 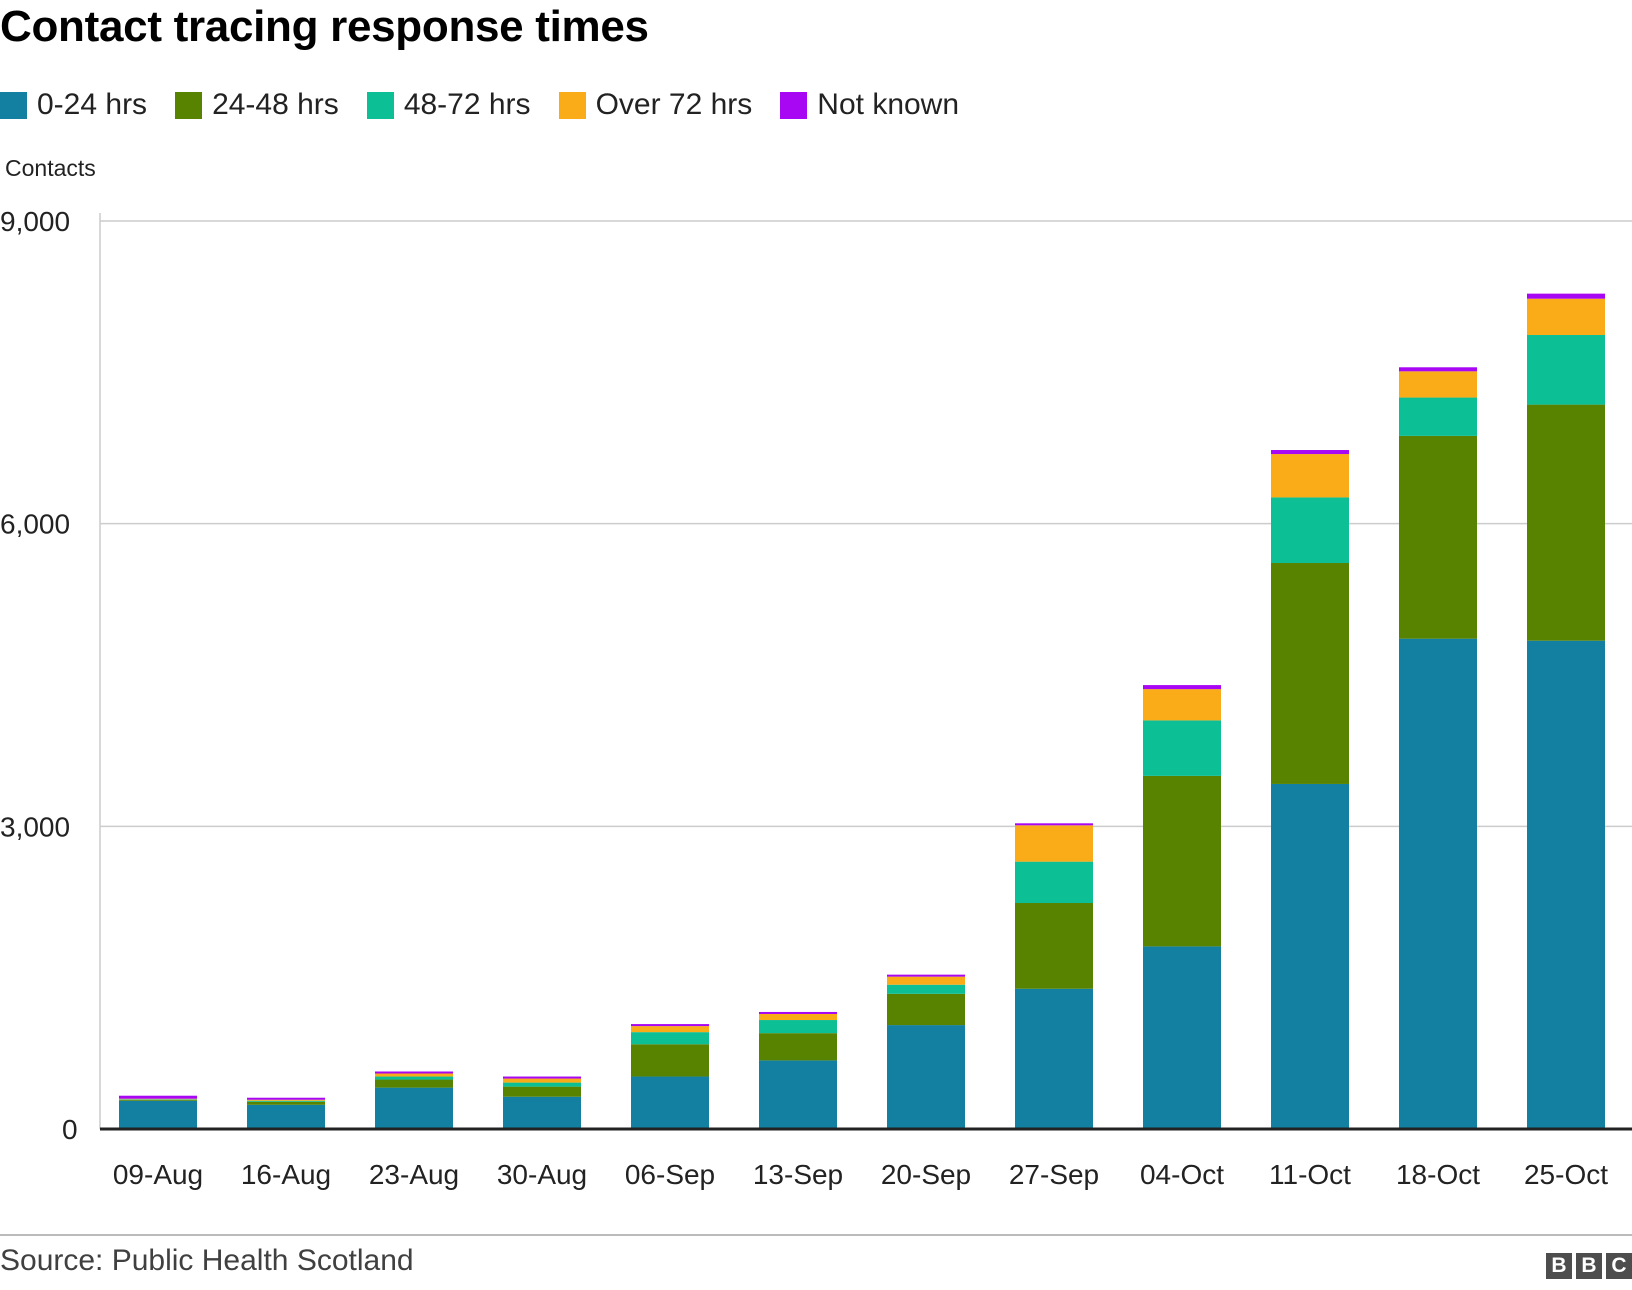 I want to click on bbc-logo-block: B, so click(x=1589, y=1266).